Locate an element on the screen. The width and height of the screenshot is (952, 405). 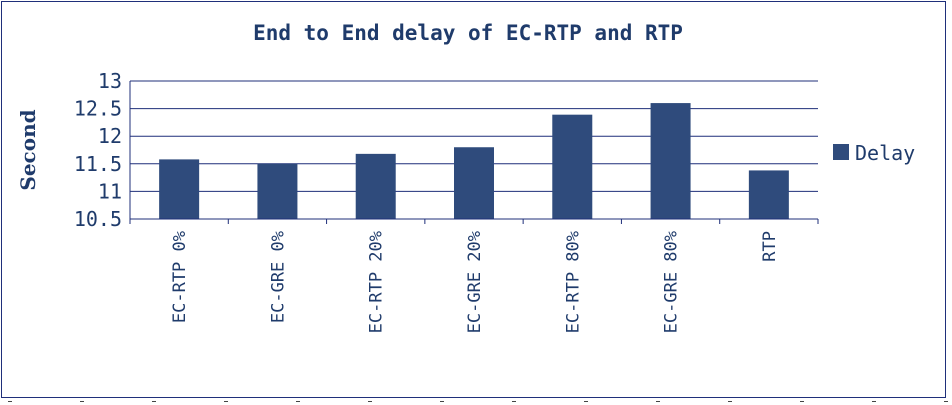
y-tick-label: 13 is located at coordinates (110, 81).